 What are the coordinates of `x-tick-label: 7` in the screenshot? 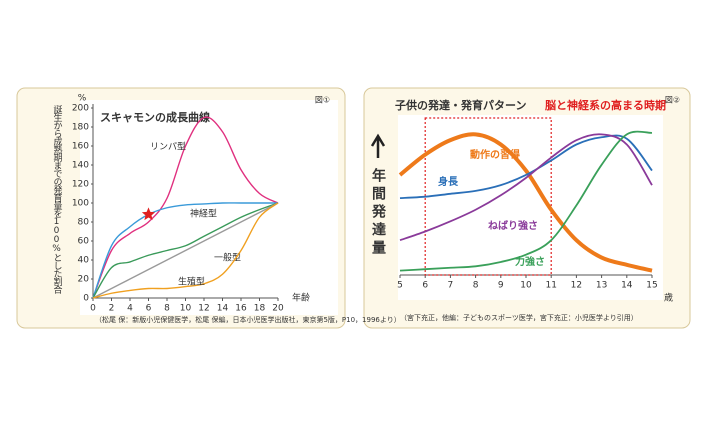 It's located at (451, 286).